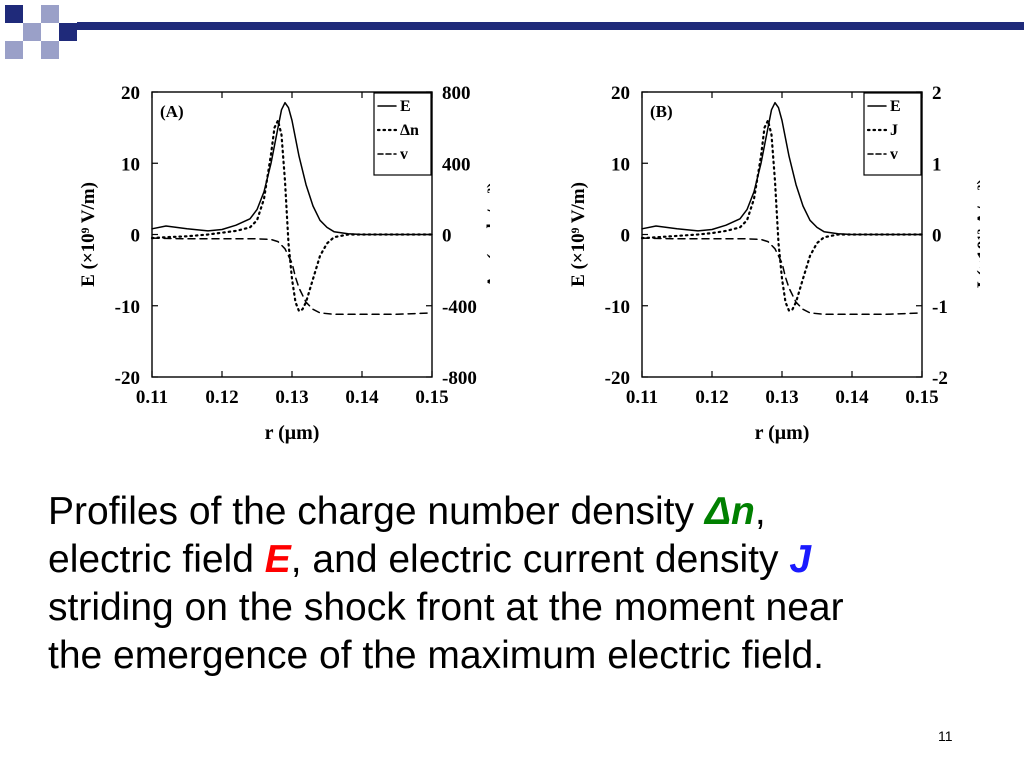 This screenshot has width=1024, height=768. Describe the element at coordinates (945, 736) in the screenshot. I see `page-number: 11` at that location.